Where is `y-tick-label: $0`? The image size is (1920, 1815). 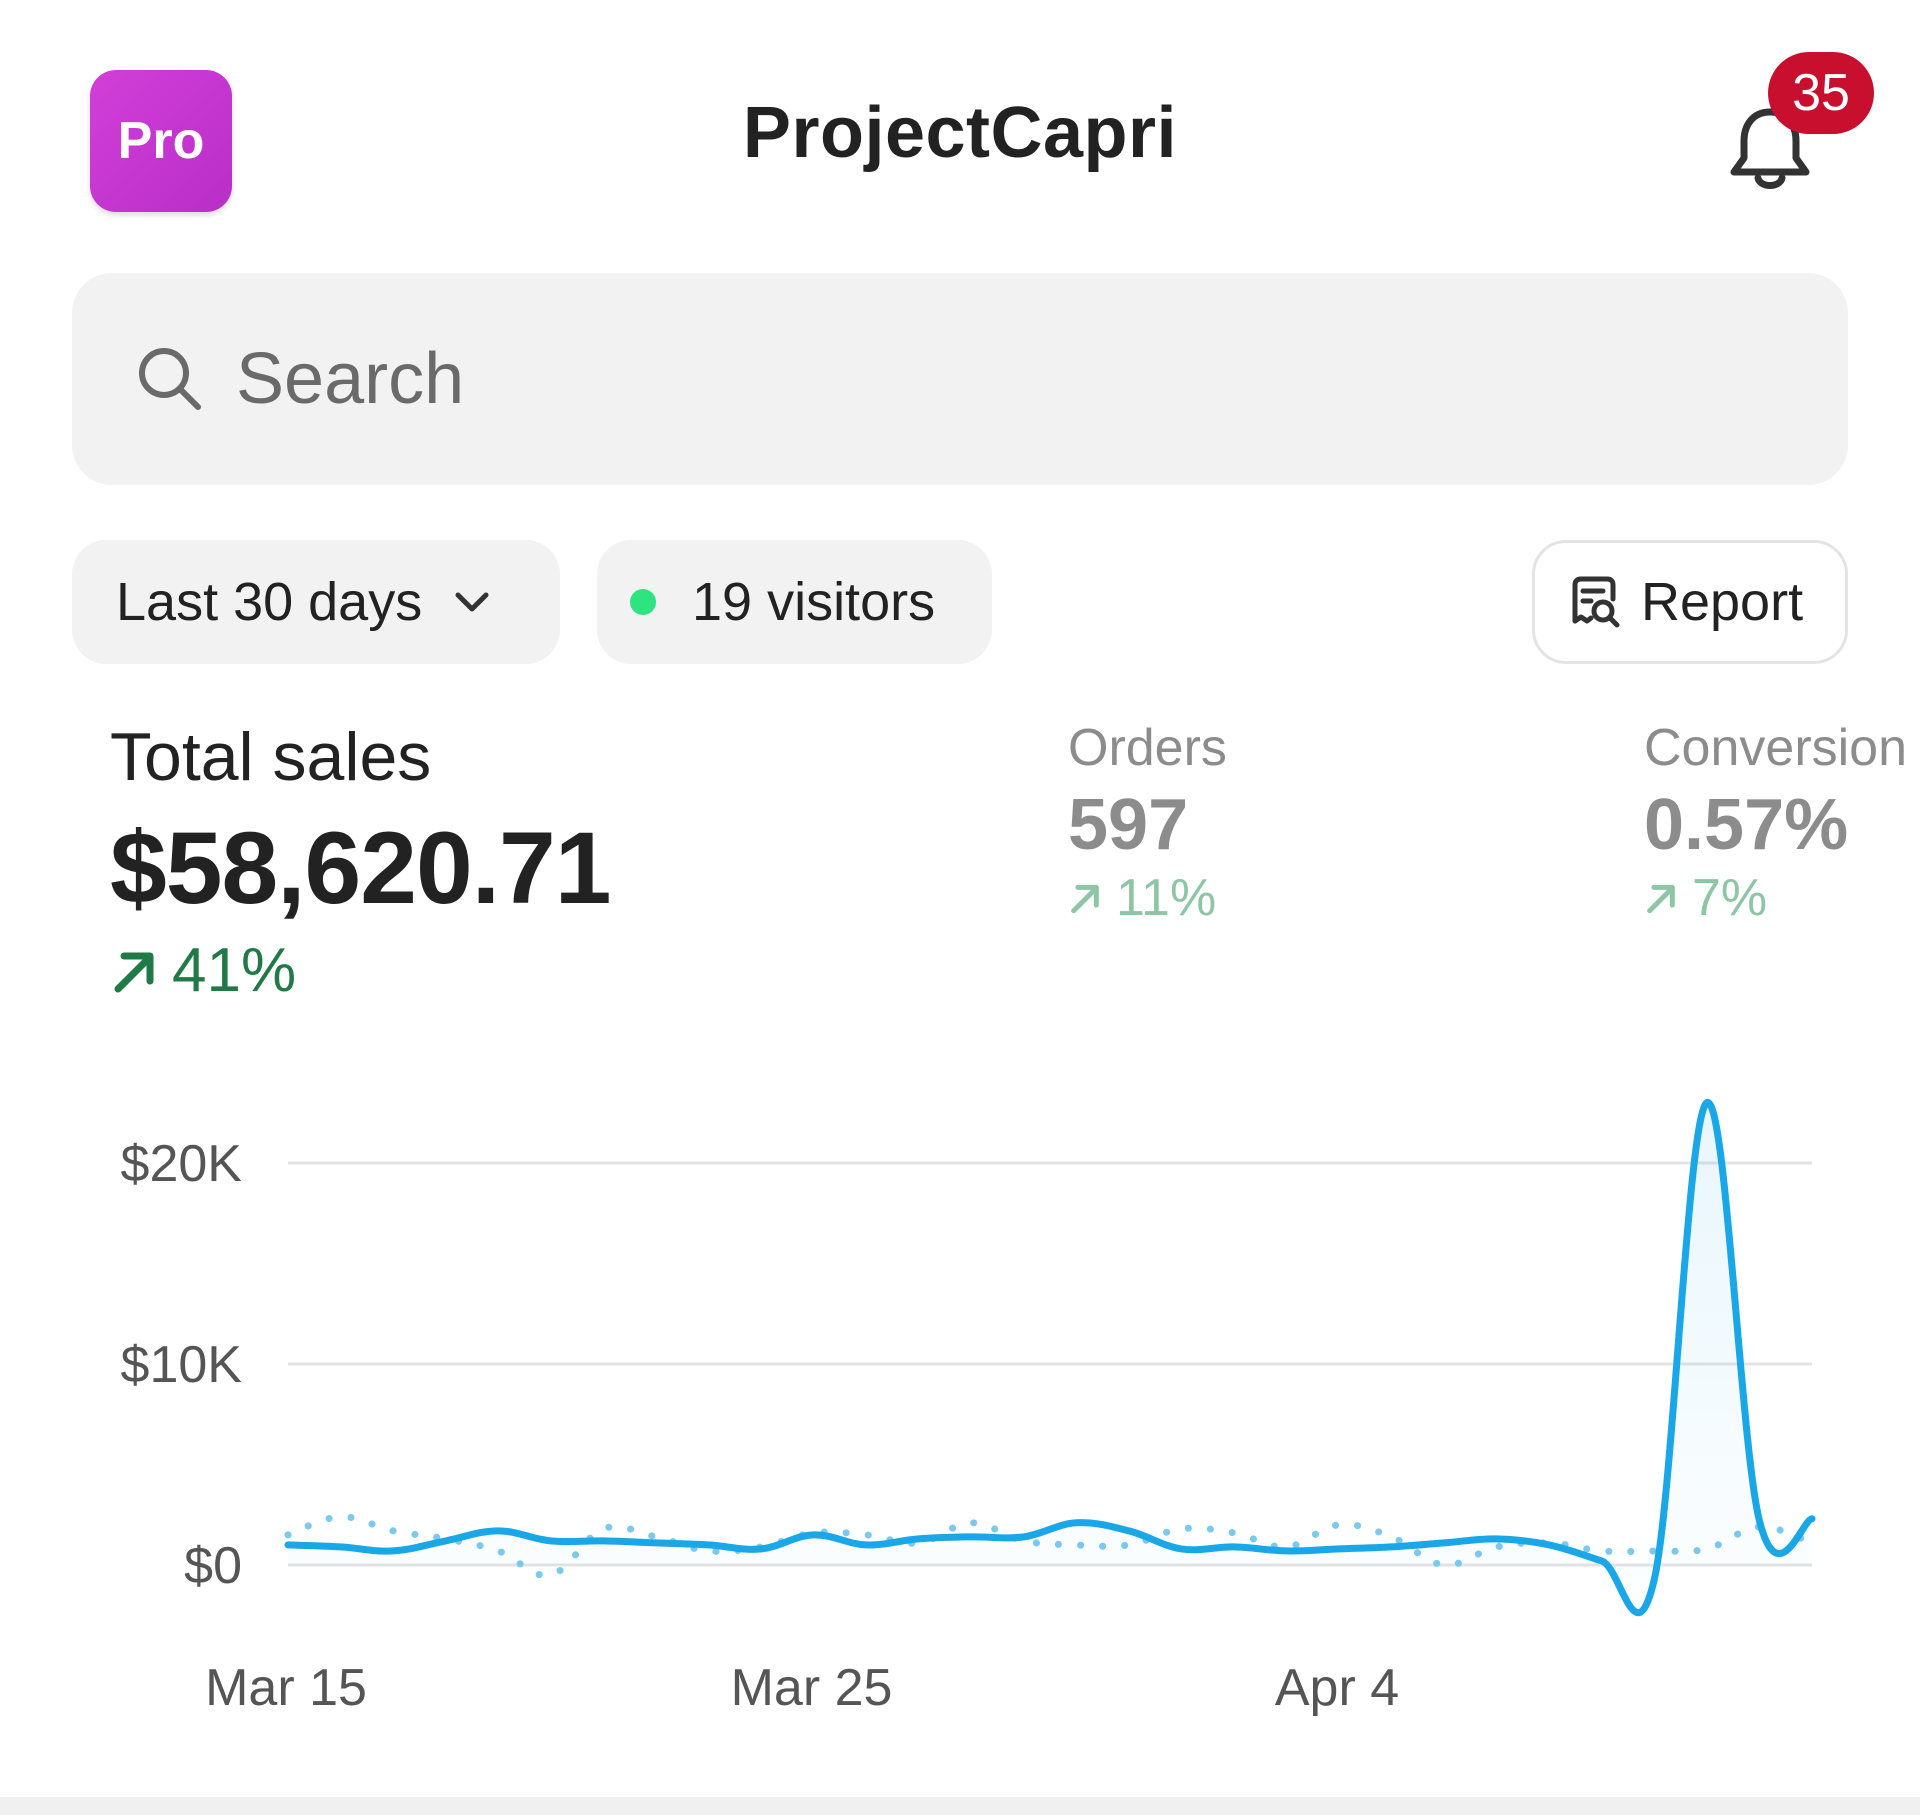 y-tick-label: $0 is located at coordinates (213, 1566).